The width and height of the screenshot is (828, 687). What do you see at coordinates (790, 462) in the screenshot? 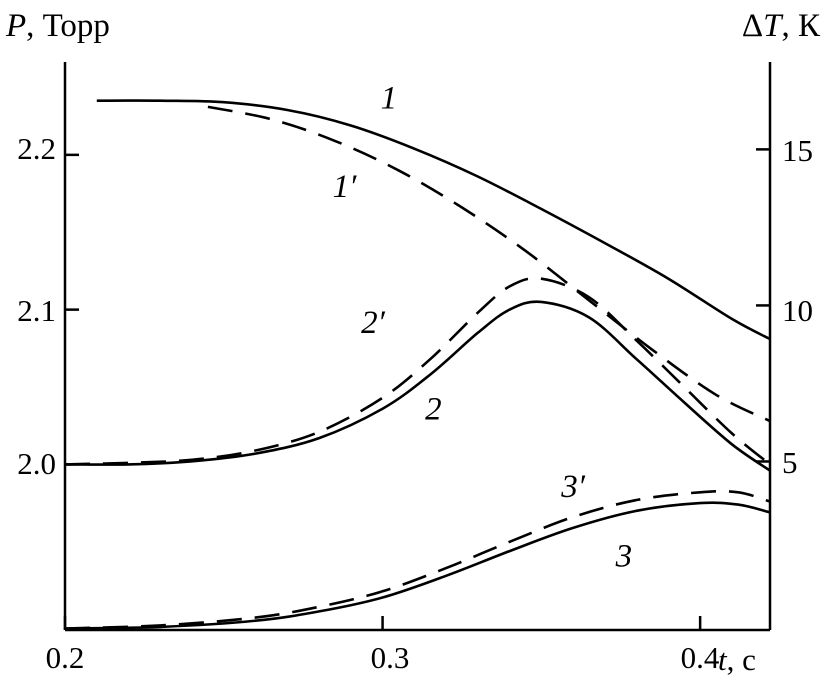
I see `right-tick-label-5: 5` at bounding box center [790, 462].